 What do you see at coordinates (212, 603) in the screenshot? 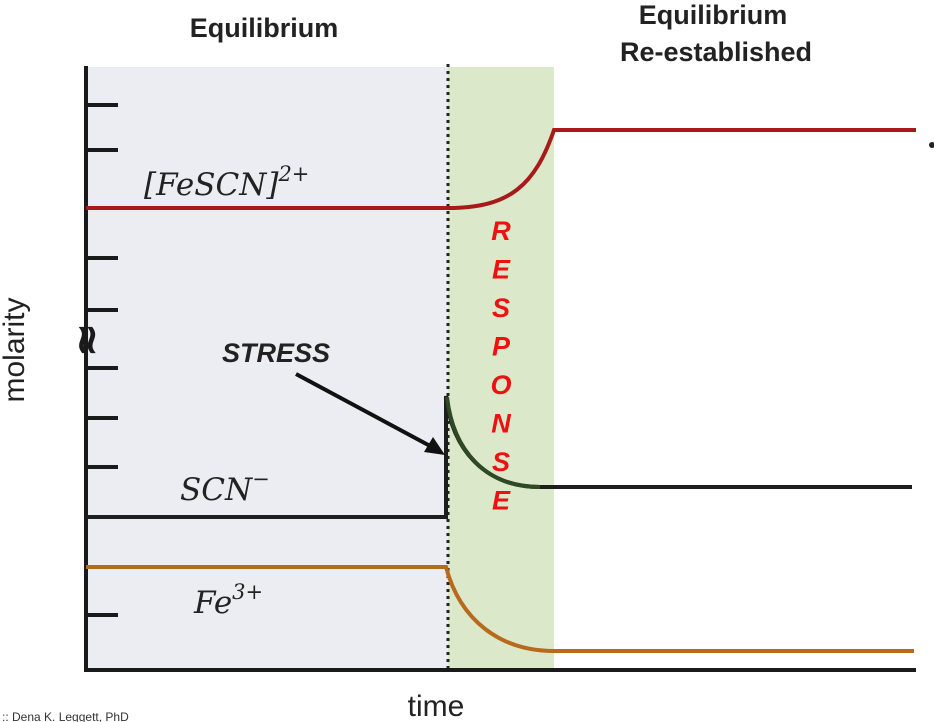
I see `label-fe-base: Fe` at bounding box center [212, 603].